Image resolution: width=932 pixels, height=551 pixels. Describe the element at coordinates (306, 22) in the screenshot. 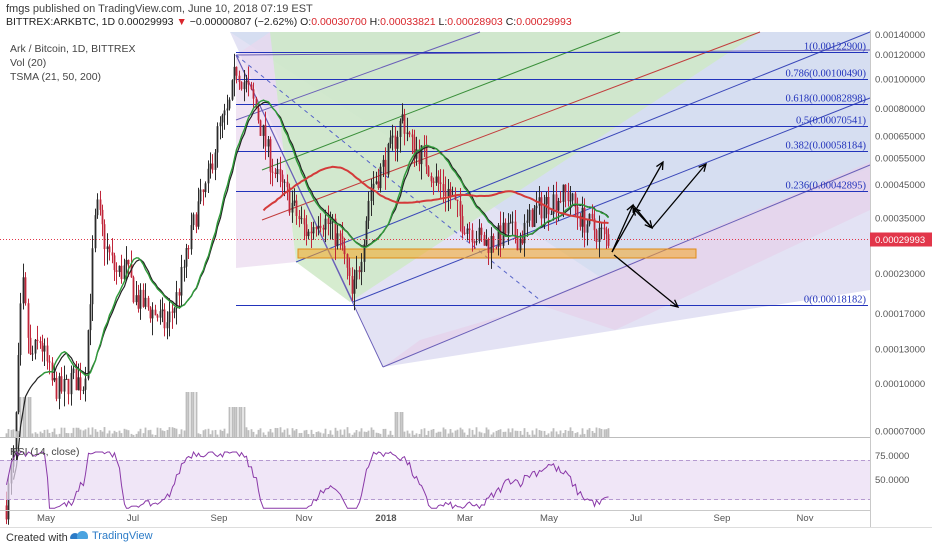

I see `open-label: O:` at that location.